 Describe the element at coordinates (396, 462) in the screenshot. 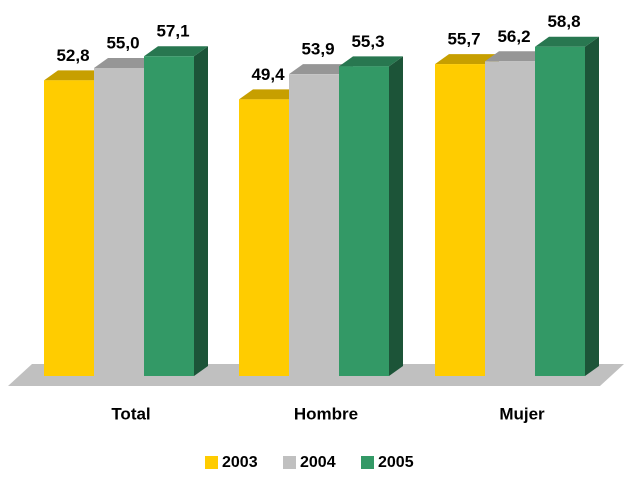

I see `legend-label: 2005` at that location.